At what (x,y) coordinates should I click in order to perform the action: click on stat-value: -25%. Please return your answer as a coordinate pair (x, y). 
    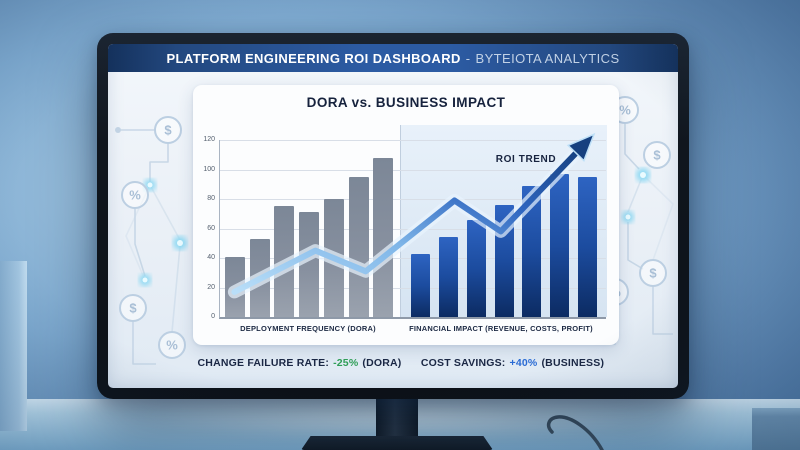
    Looking at the image, I should click on (346, 363).